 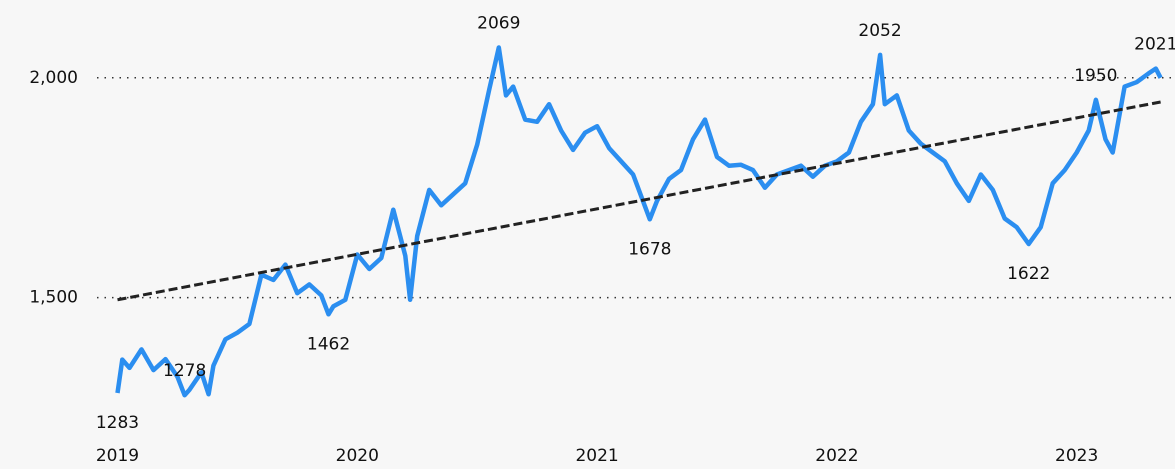 I want to click on x-tick-label: 2020, so click(x=357, y=456).